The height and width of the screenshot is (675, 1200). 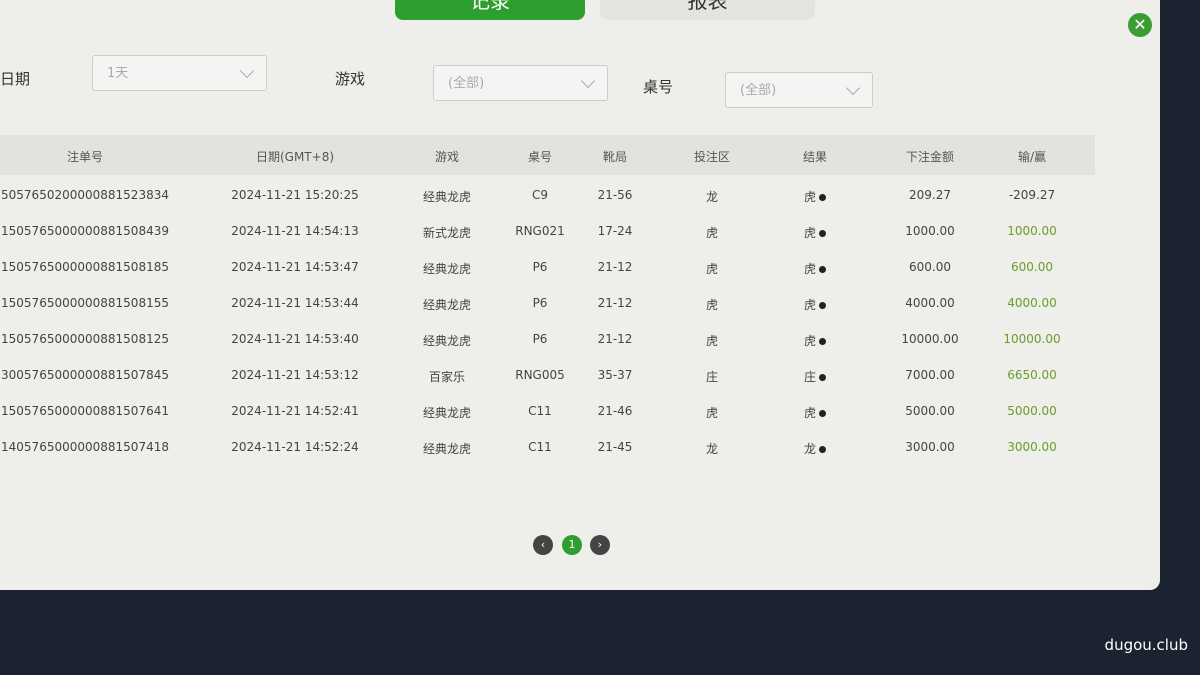 I want to click on tab-report: 报表, so click(x=707, y=10).